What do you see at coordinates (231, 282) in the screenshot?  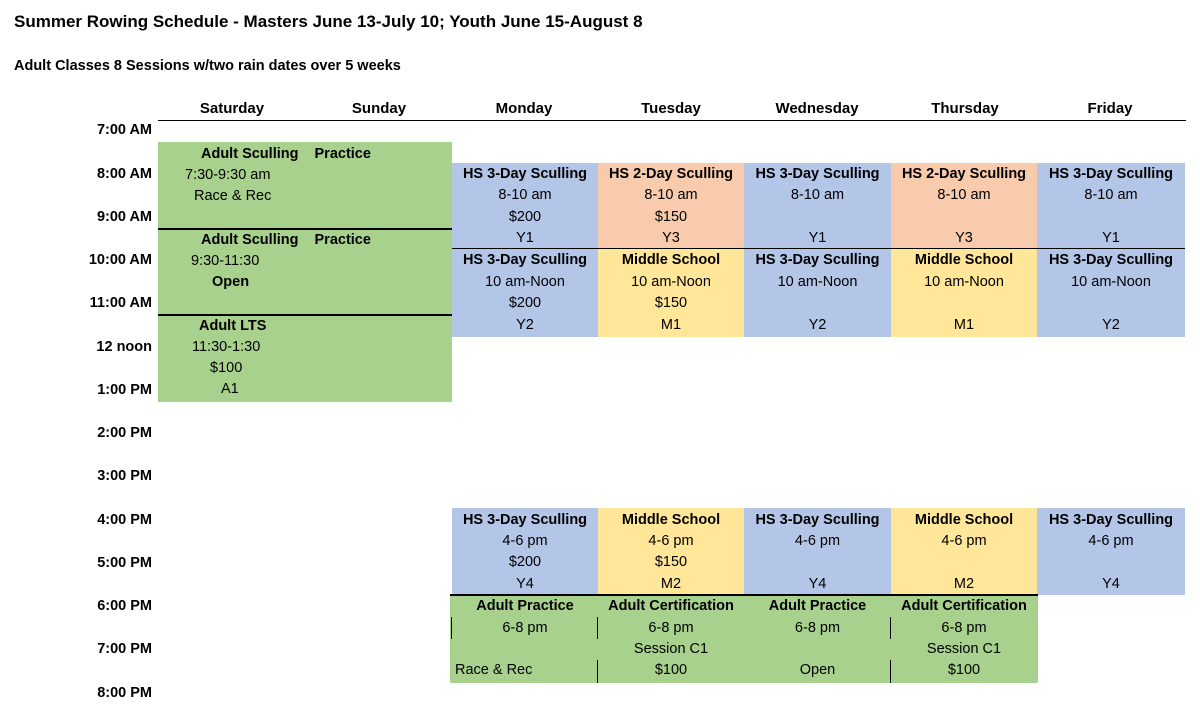 I see `class-note: Open` at bounding box center [231, 282].